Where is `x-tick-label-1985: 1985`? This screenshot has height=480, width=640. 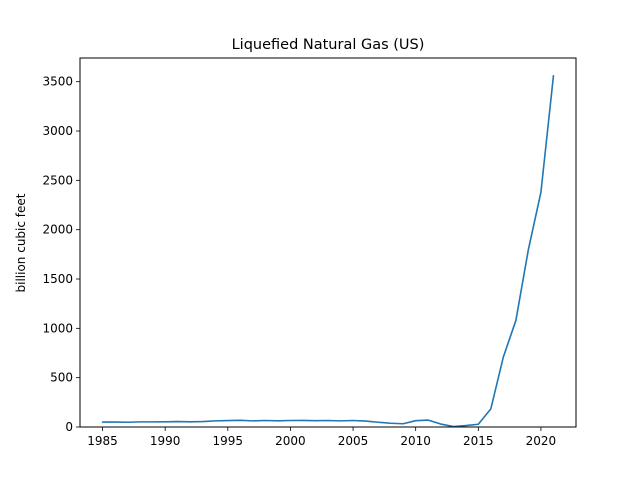
x-tick-label-1985: 1985 is located at coordinates (102, 441).